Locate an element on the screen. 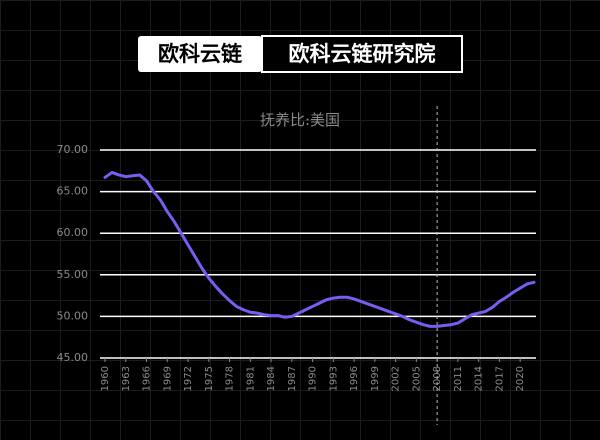  x-tick-label: 1960 is located at coordinates (105, 378).